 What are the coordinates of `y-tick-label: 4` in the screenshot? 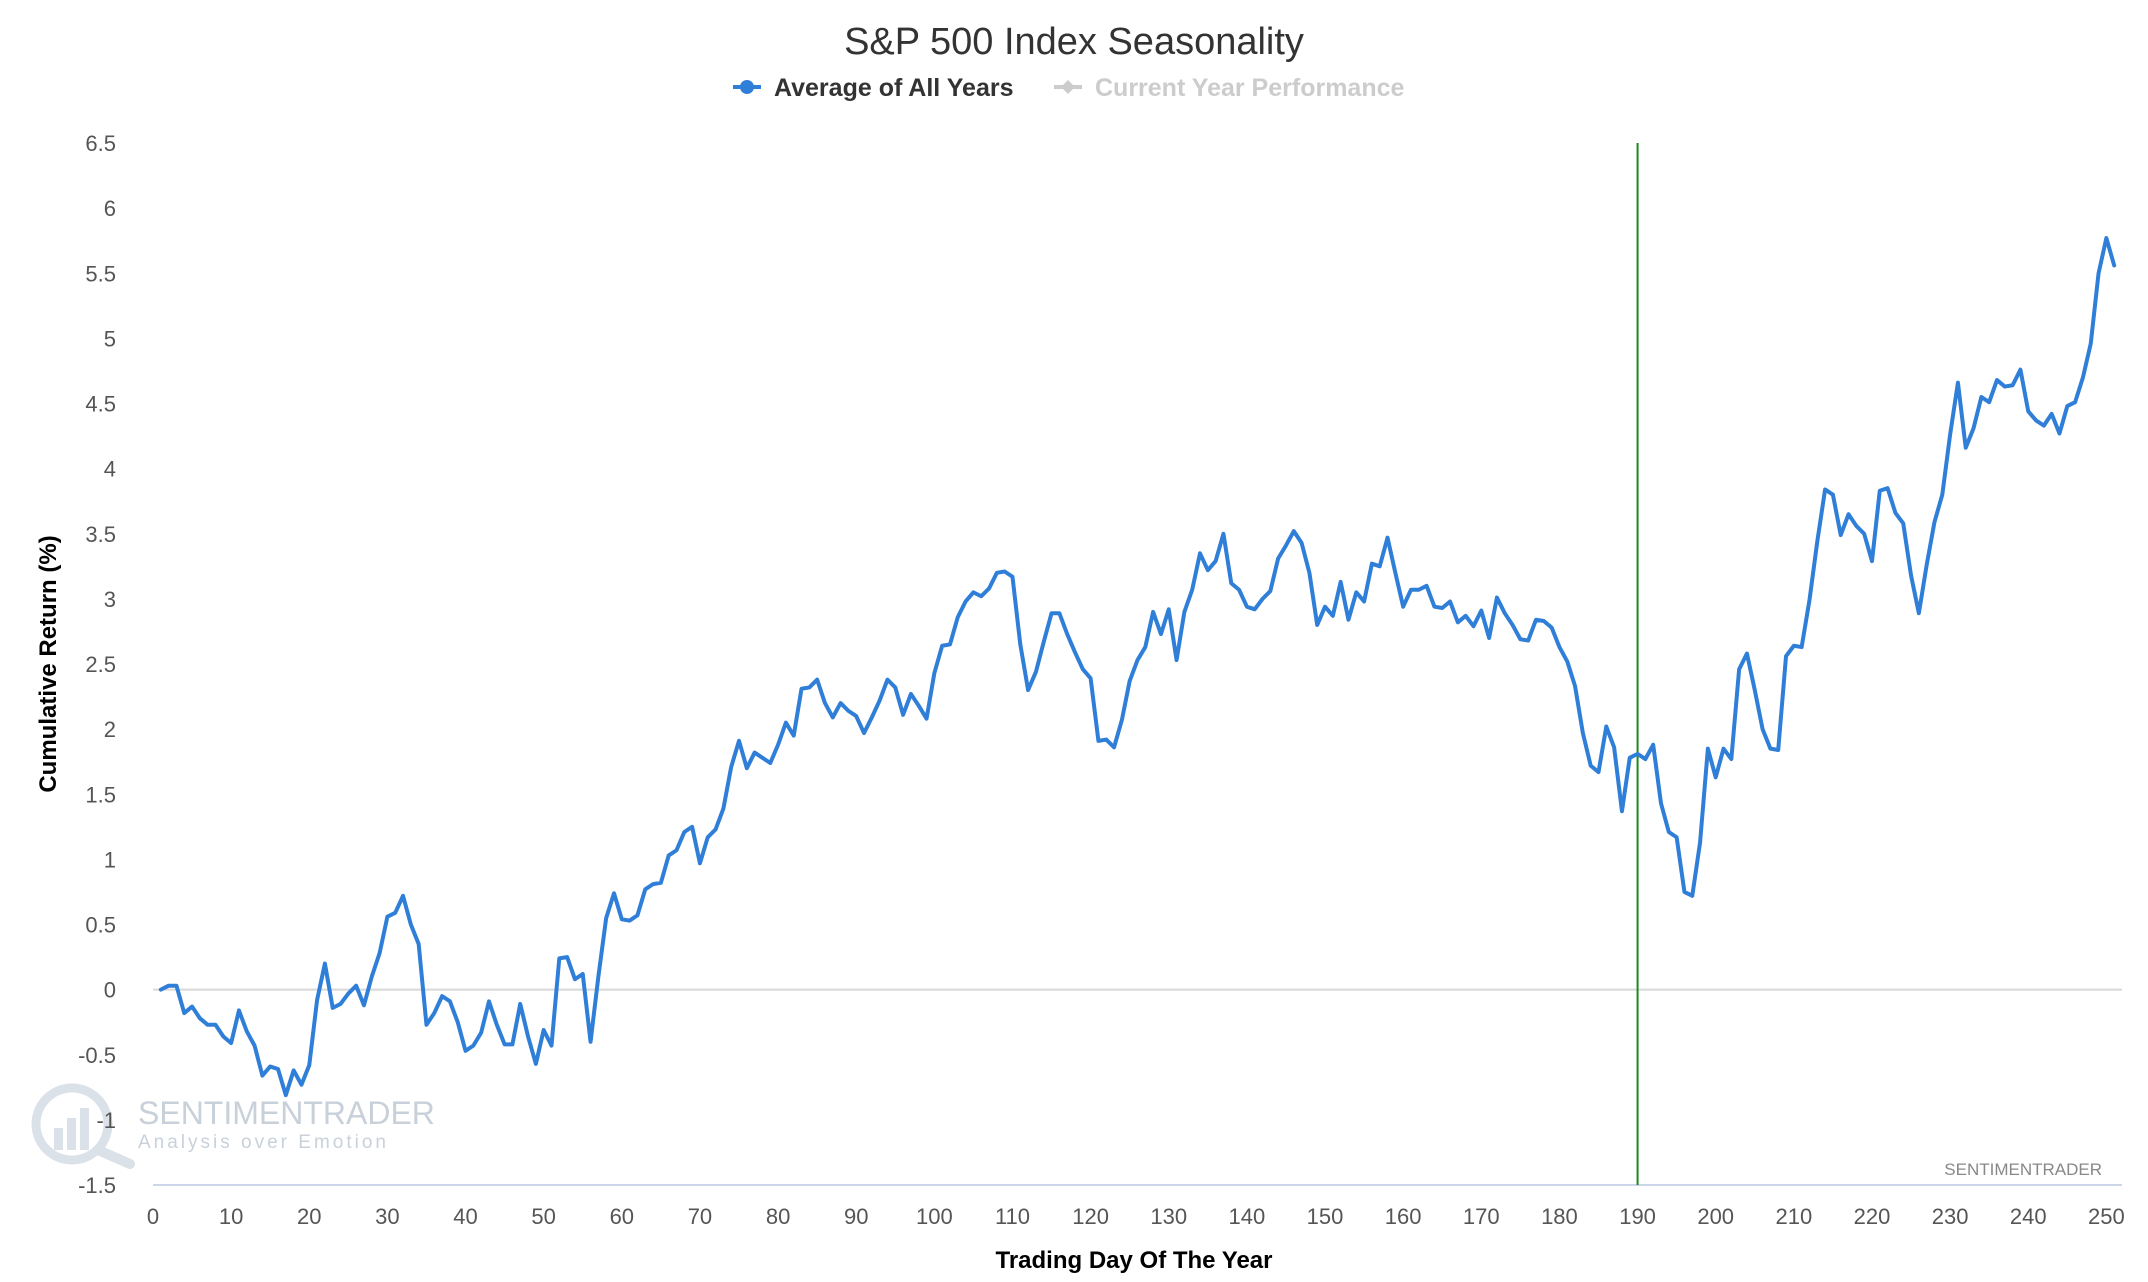 It's located at (110, 469).